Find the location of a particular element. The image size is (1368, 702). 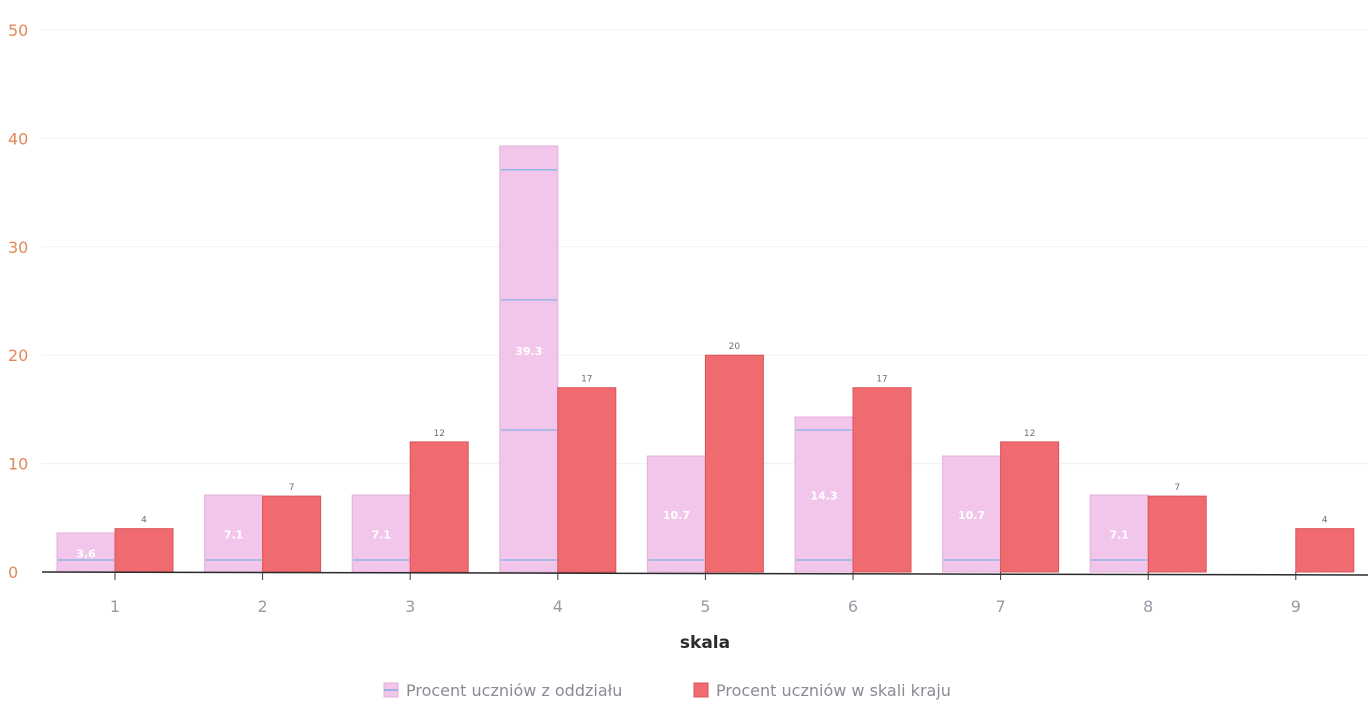

legend-item-school: Procent uczniów z oddziału is located at coordinates (502, 690).